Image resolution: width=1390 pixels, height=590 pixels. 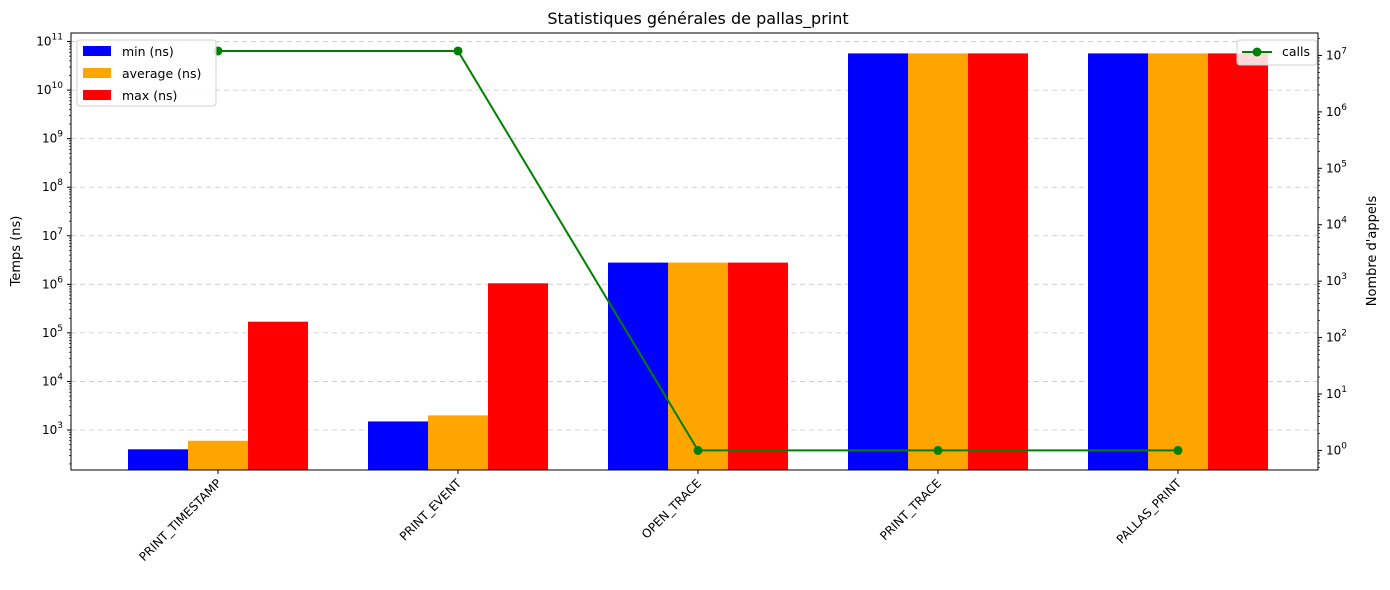 What do you see at coordinates (52, 138) in the screenshot?
I see `y-tick-label: 10⁹` at bounding box center [52, 138].